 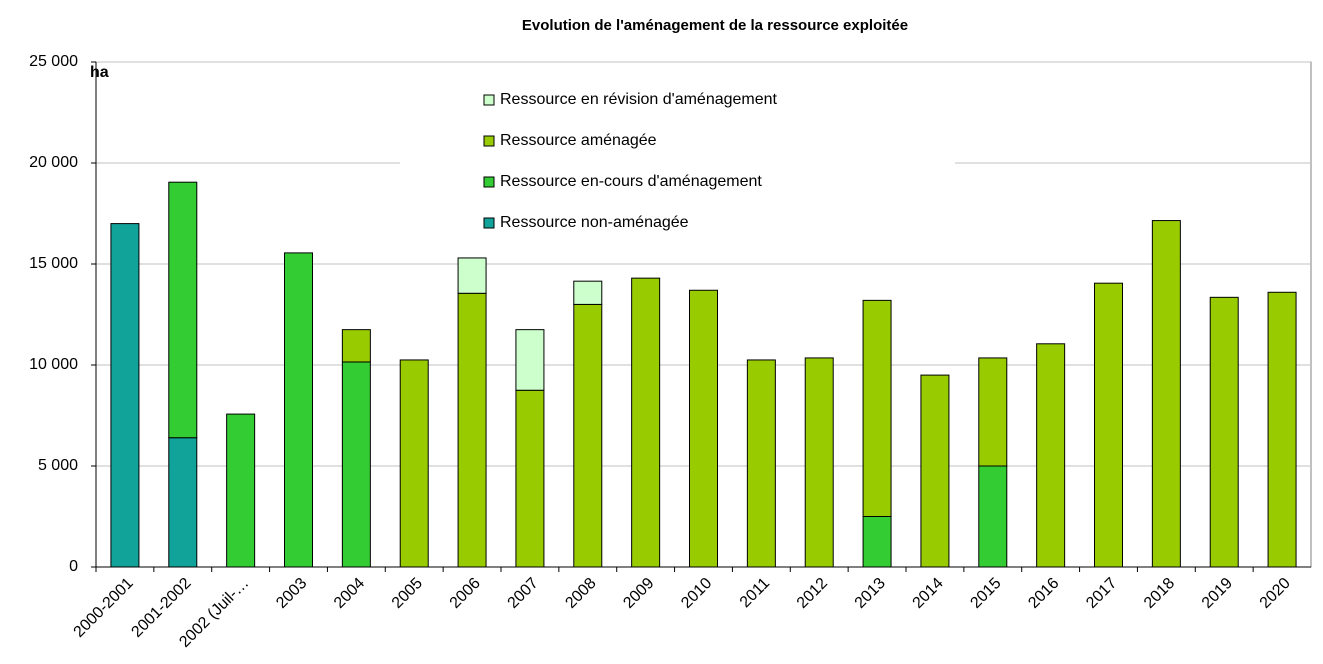 I want to click on y-tick-label: 20 000, so click(x=53, y=162).